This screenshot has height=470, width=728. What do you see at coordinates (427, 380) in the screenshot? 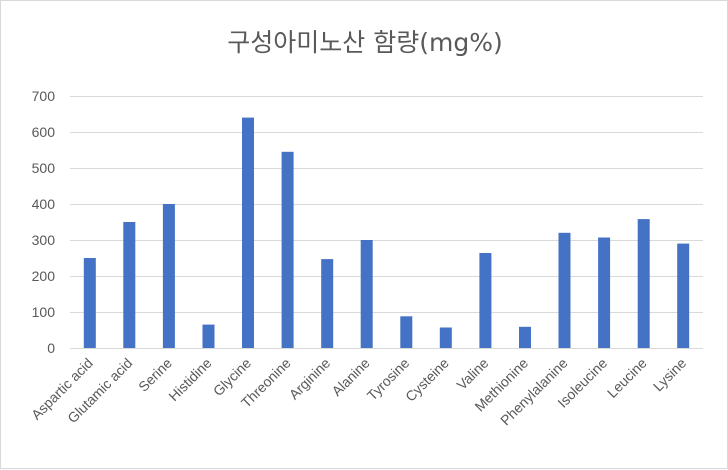
I see `x-tick-label: Cysteine` at bounding box center [427, 380].